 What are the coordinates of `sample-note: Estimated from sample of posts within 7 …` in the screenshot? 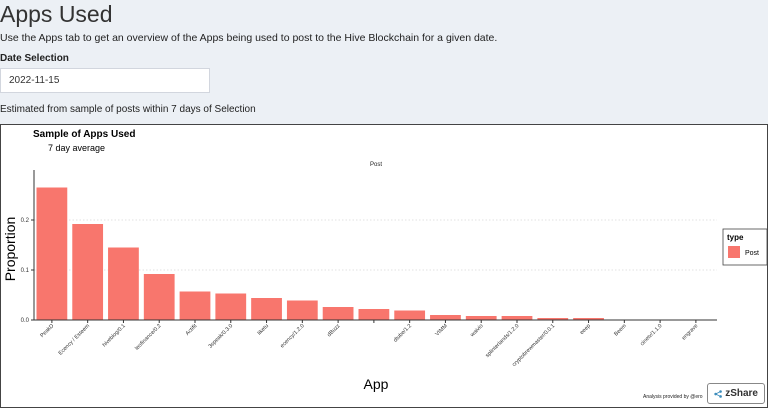 It's located at (128, 109).